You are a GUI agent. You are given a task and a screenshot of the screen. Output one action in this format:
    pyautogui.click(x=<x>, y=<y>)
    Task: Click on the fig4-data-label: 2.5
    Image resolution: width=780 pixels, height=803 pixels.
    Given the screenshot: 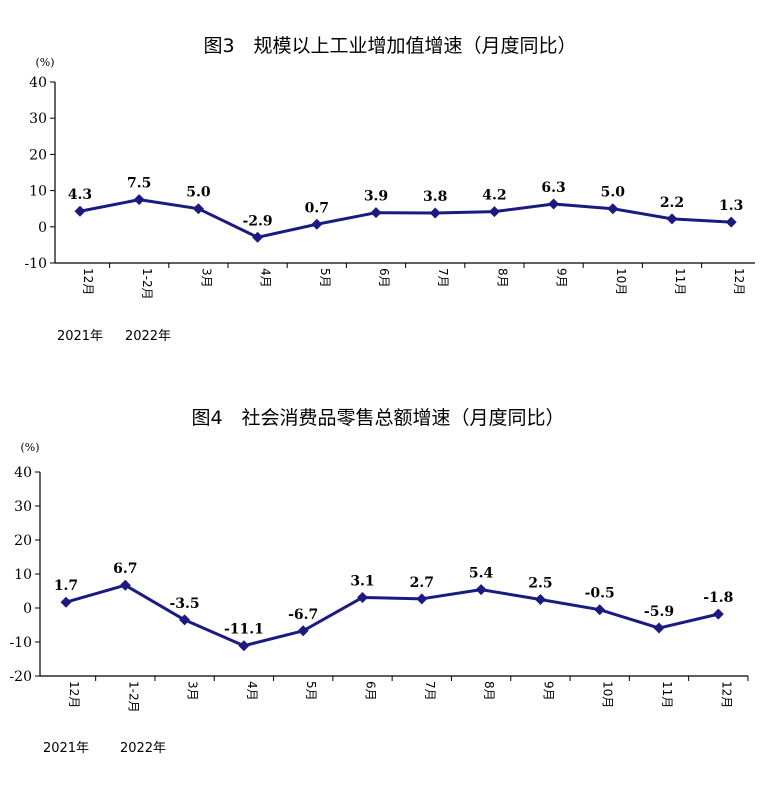 What is the action you would take?
    pyautogui.click(x=540, y=584)
    